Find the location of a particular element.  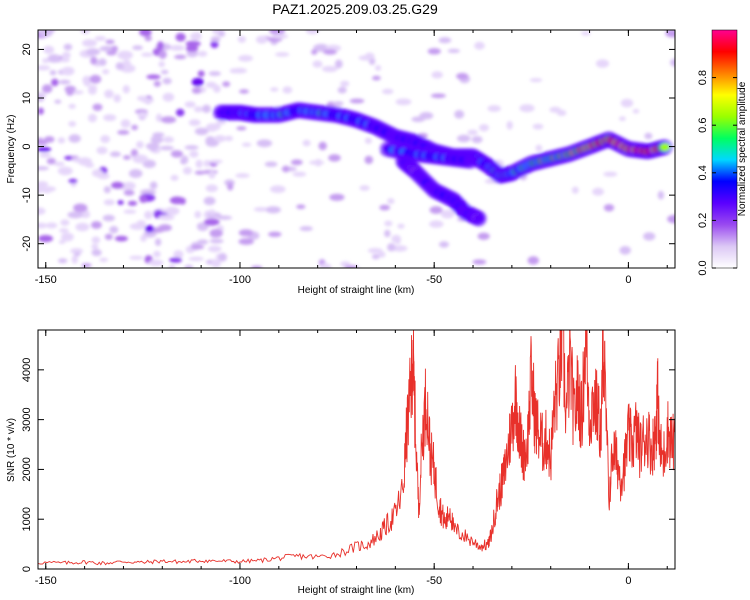

y-tick-label: 10 is located at coordinates (27, 98).